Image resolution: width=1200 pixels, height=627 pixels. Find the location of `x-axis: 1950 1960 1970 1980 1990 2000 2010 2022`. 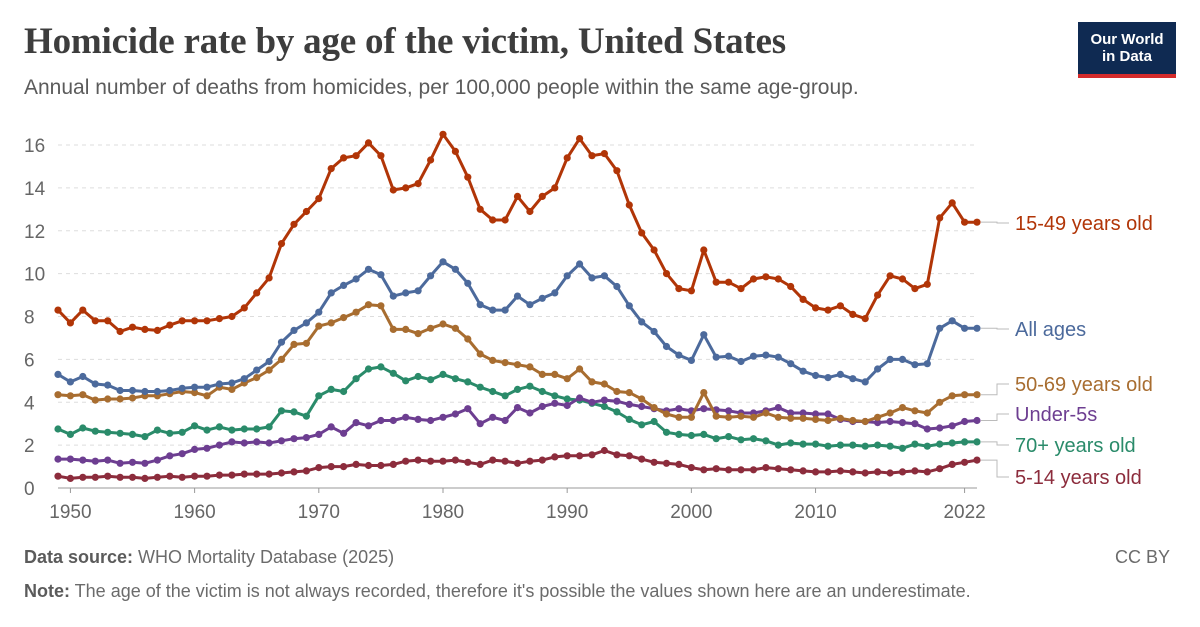

x-axis: 1950 1960 1970 1980 1990 2000 2010 2022 is located at coordinates (517, 505).